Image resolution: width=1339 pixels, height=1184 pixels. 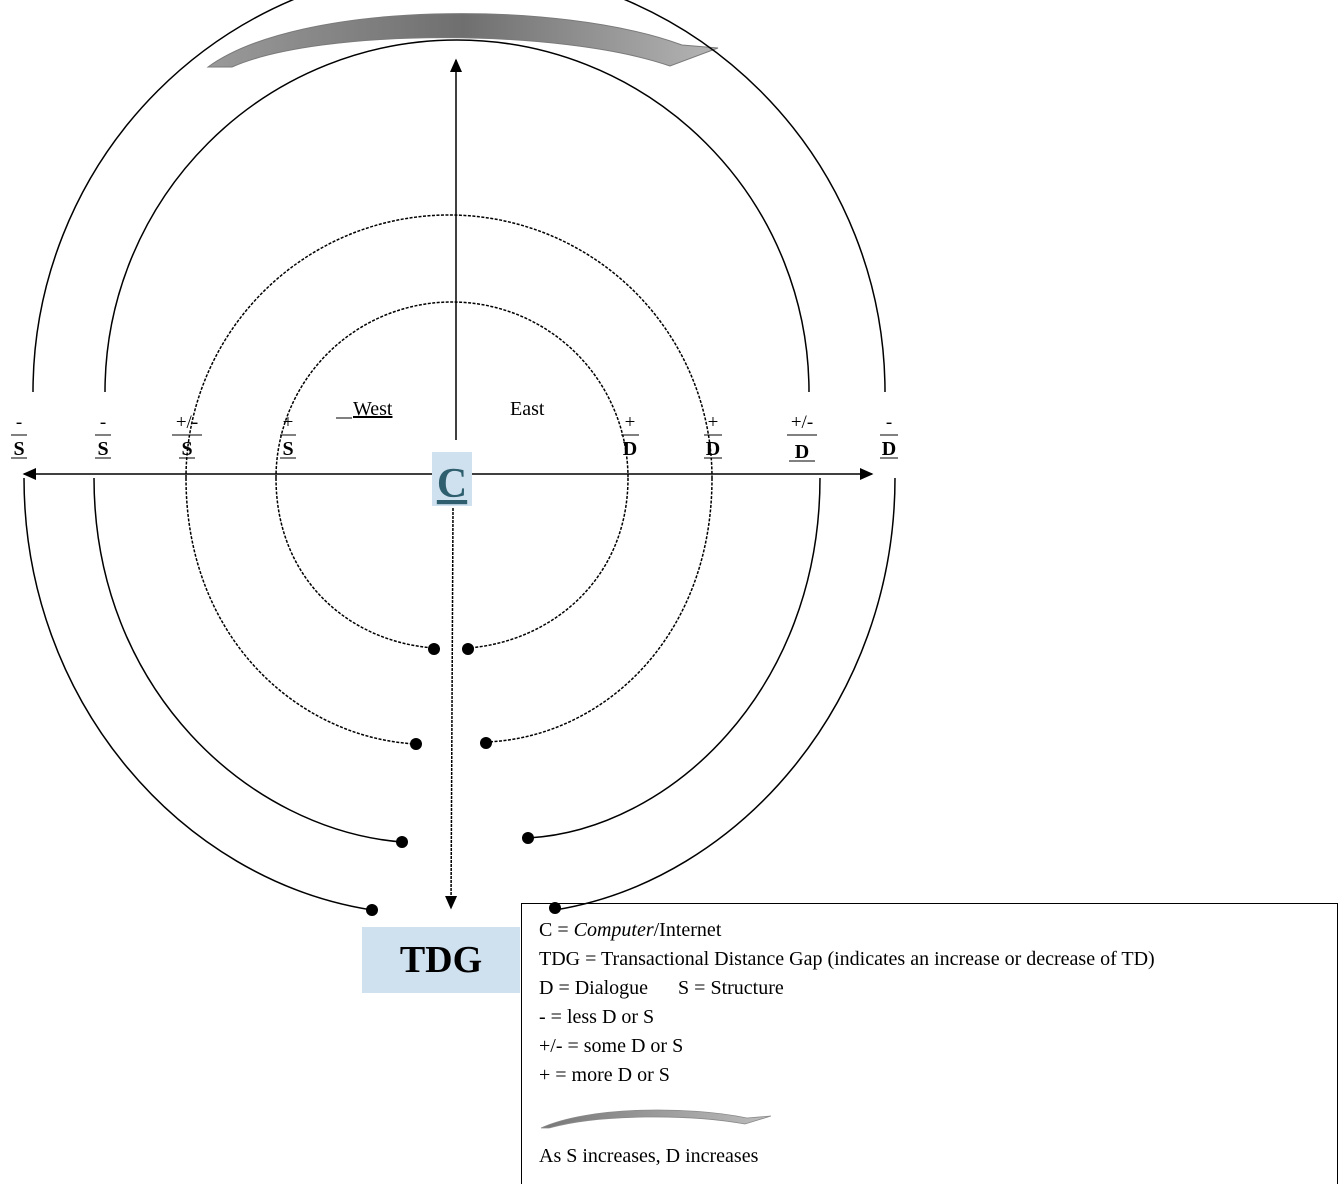 What do you see at coordinates (187, 436) in the screenshot?
I see `axis-label-west-3: +/- S` at bounding box center [187, 436].